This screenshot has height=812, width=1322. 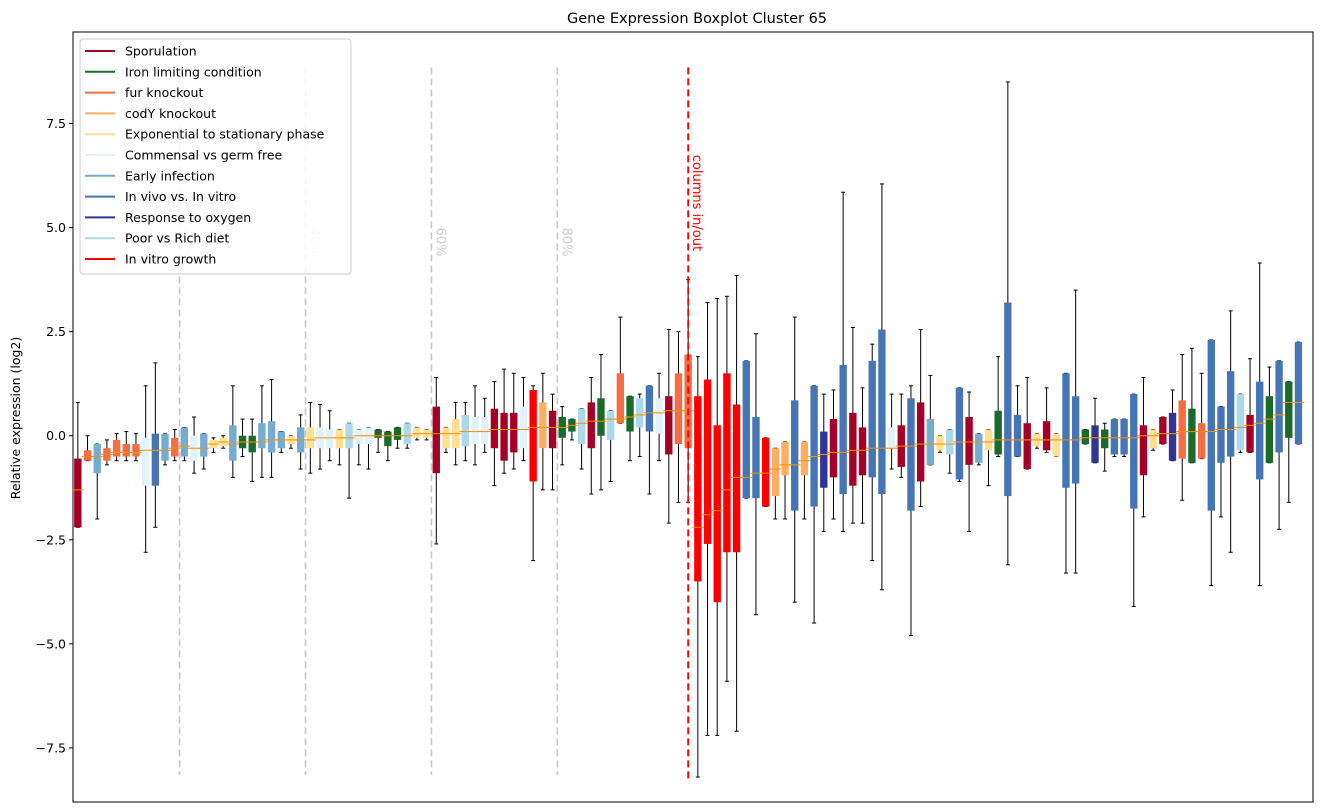 I want to click on legend-label: Iron limiting condition, so click(x=193, y=71).